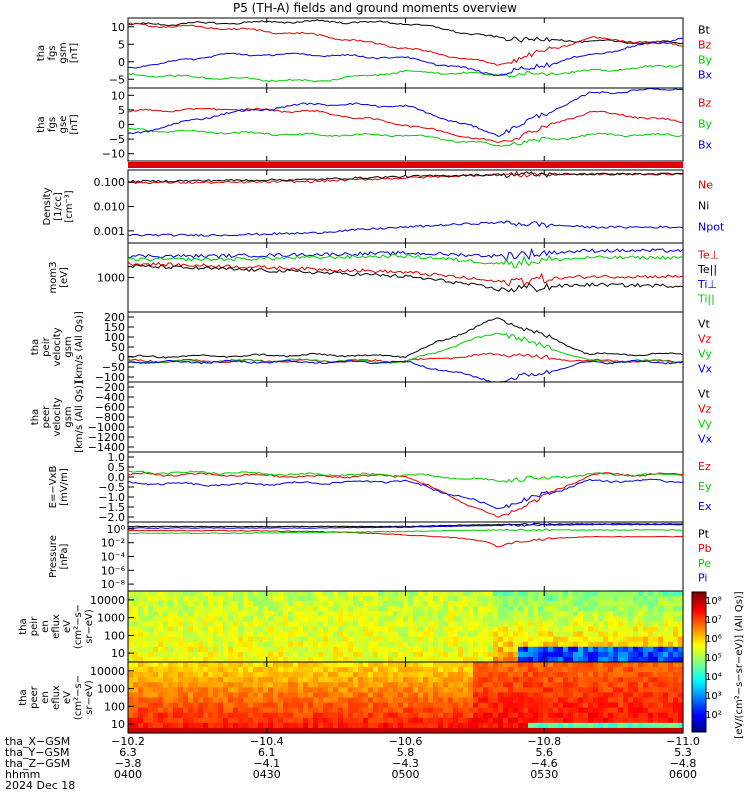 Image resolution: width=750 pixels, height=800 pixels. I want to click on y-axis-label: [mV/m], so click(64, 487).